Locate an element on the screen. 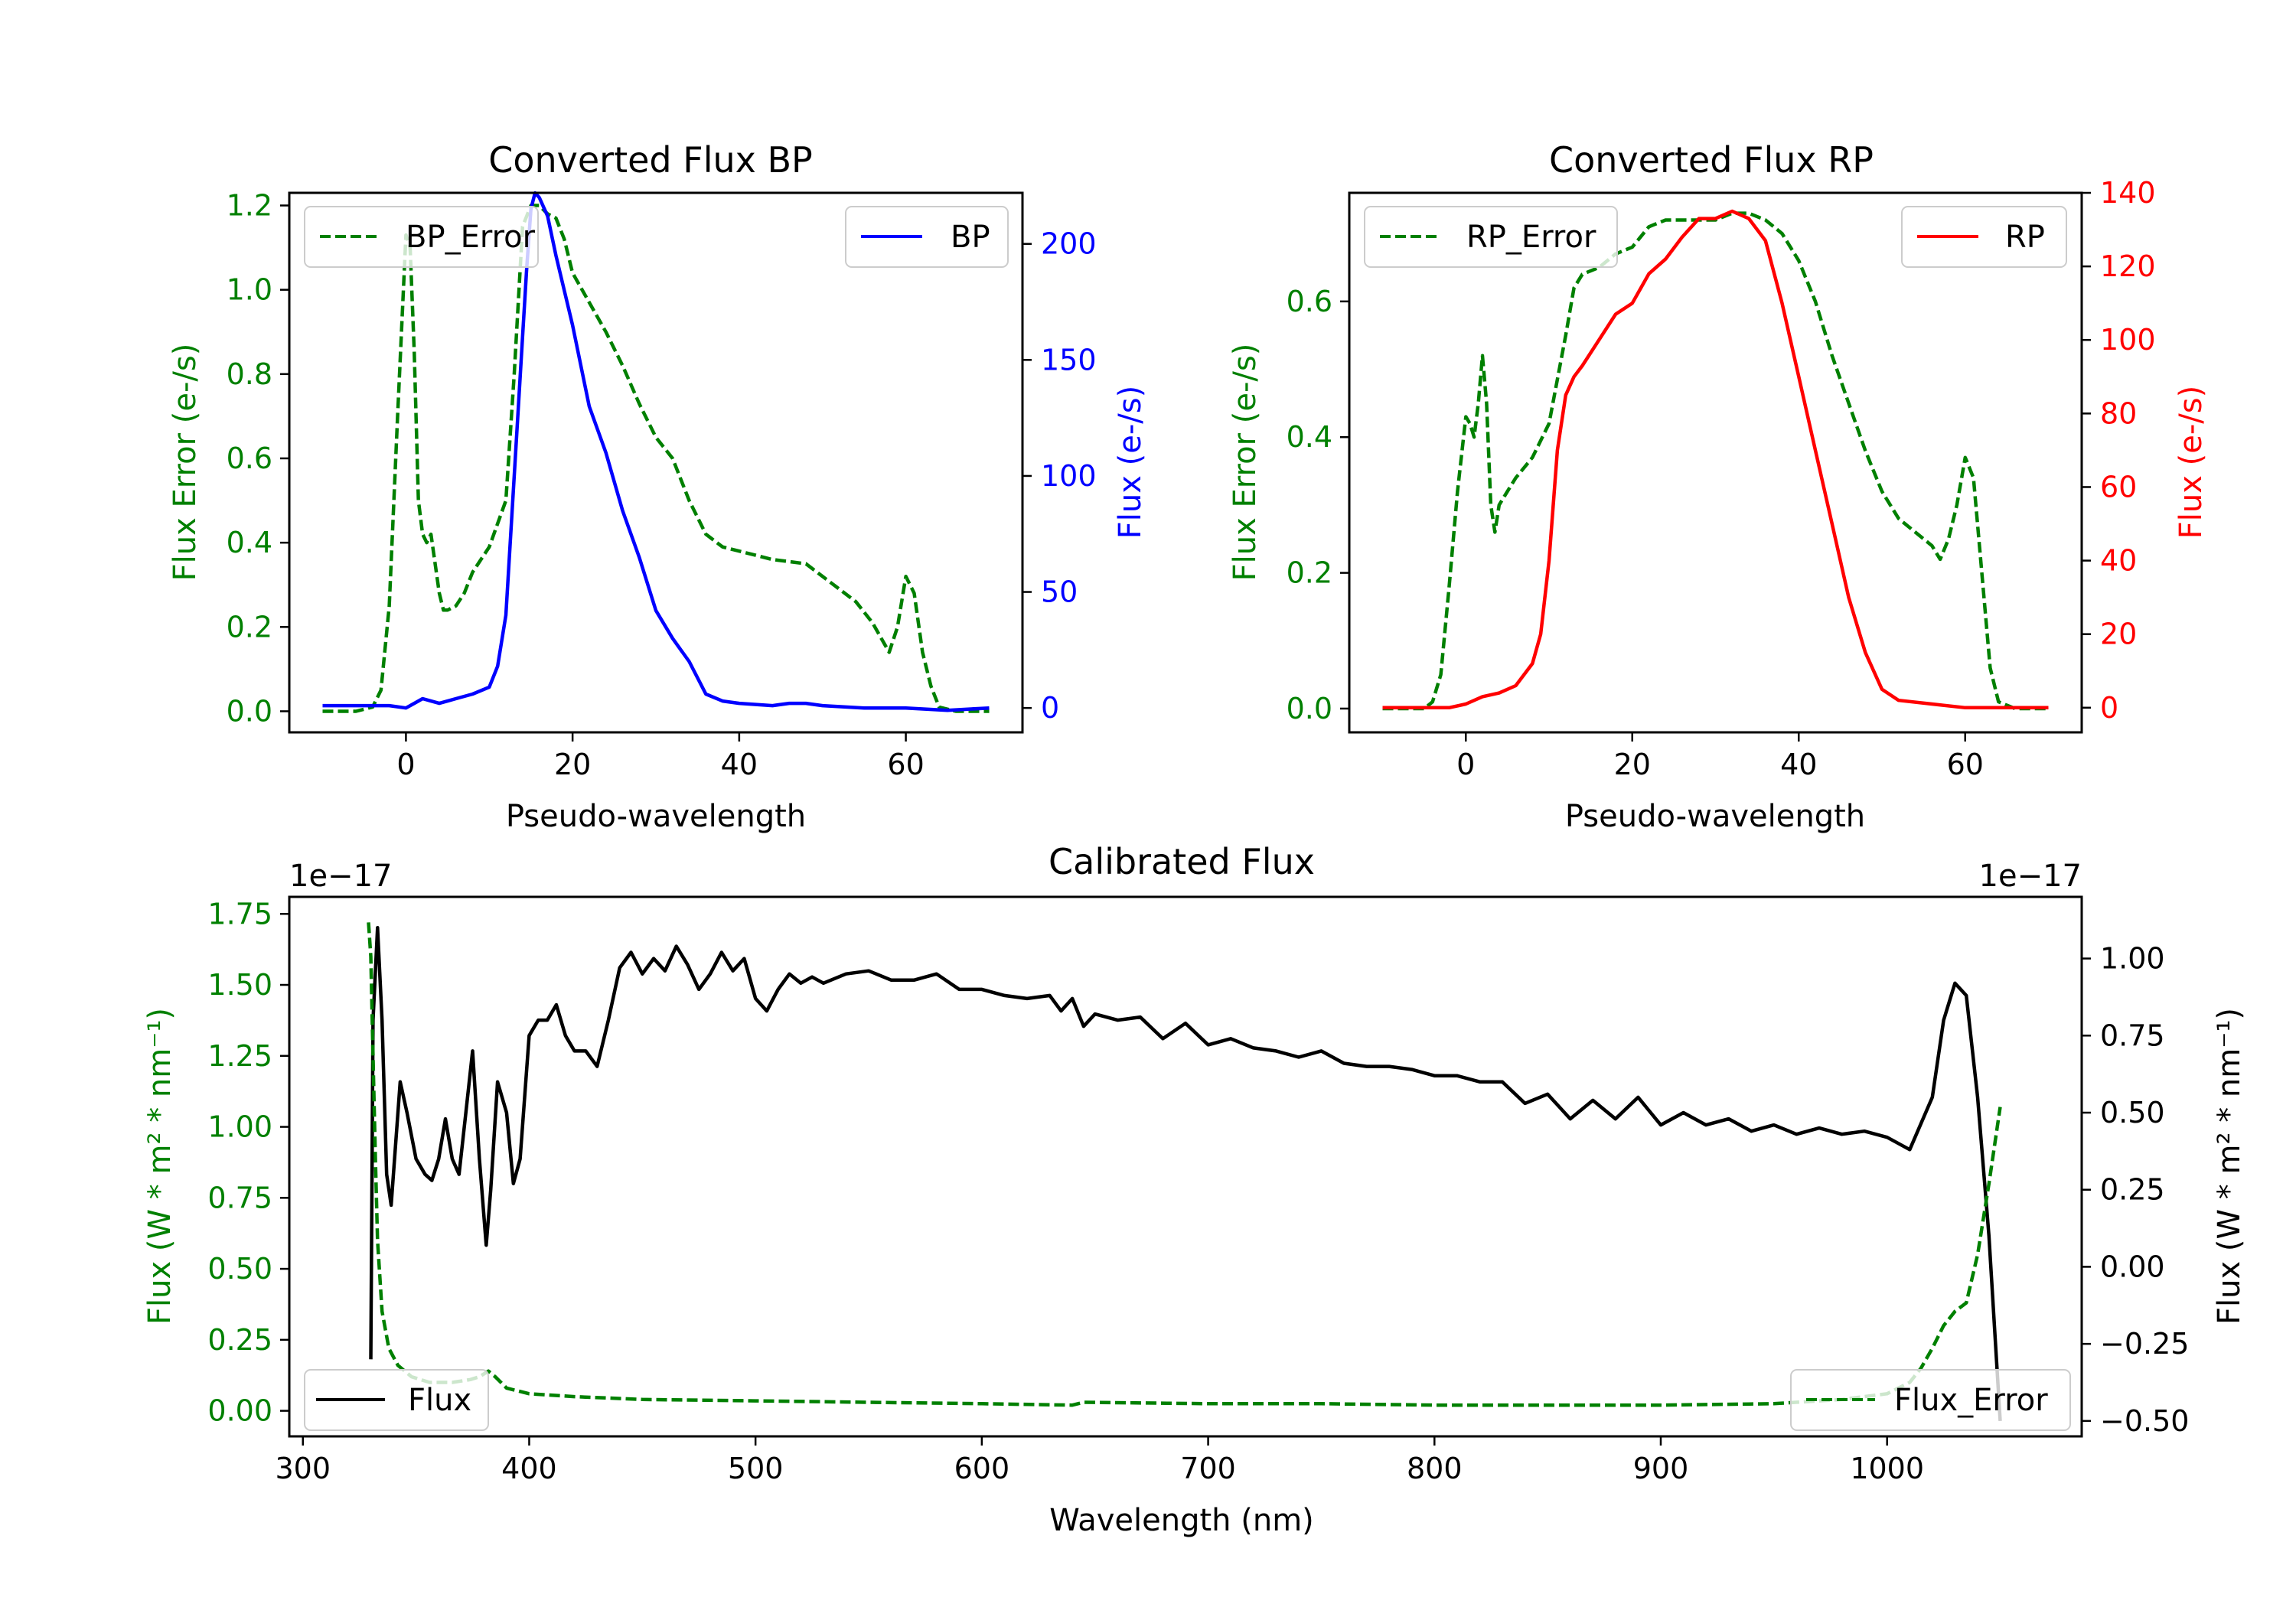  cal-x-tick-label: 500 is located at coordinates (756, 1468).